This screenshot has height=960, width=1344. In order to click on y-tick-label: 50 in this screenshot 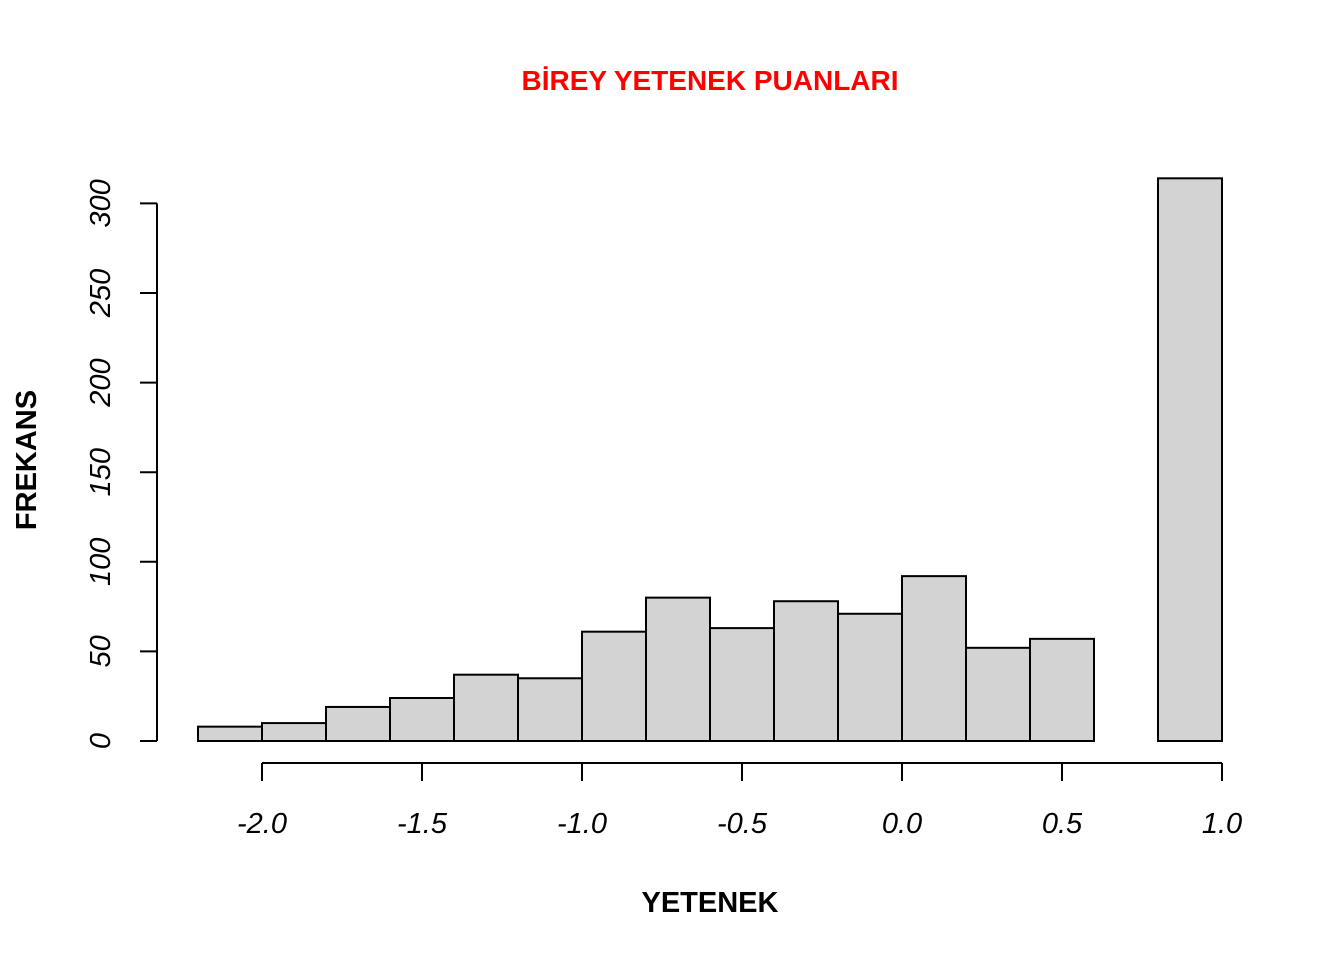, I will do `click(101, 651)`.